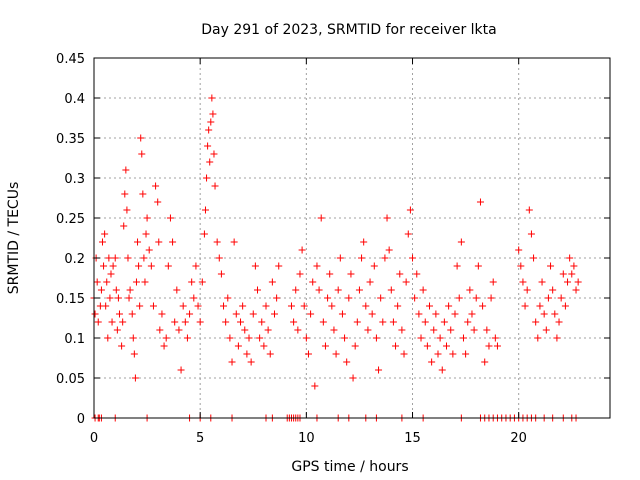  Describe the element at coordinates (349, 467) in the screenshot. I see `x-axis-title: GPS time / hours` at that location.